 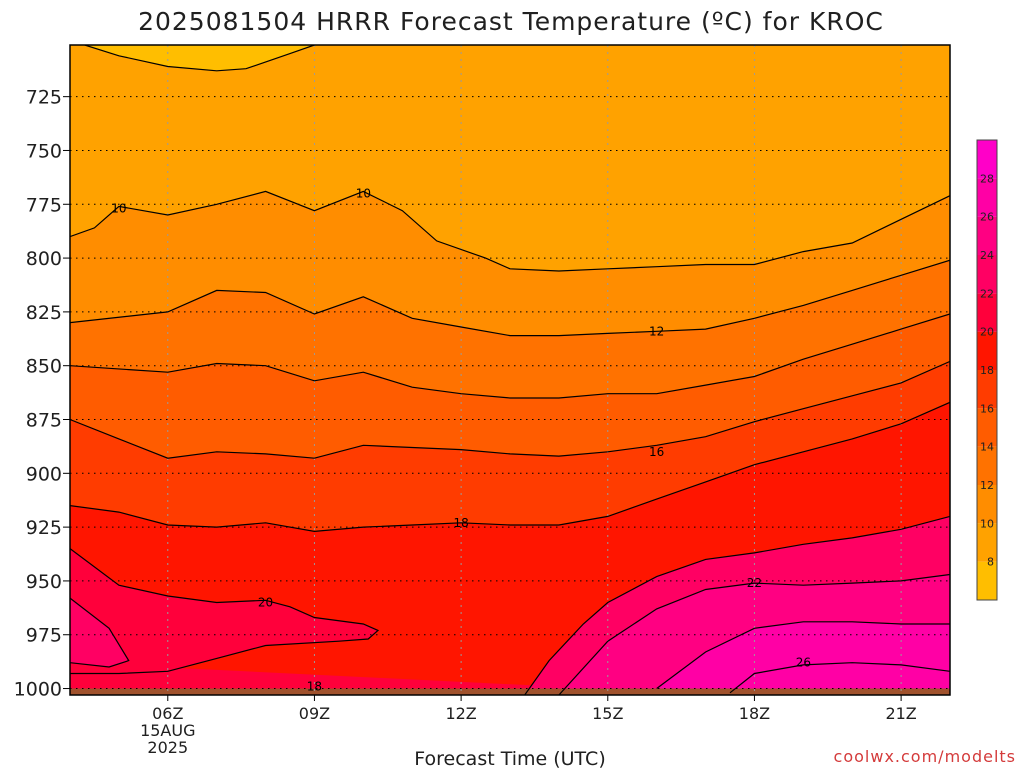 I want to click on y-tick-label: 850, so click(x=44, y=367).